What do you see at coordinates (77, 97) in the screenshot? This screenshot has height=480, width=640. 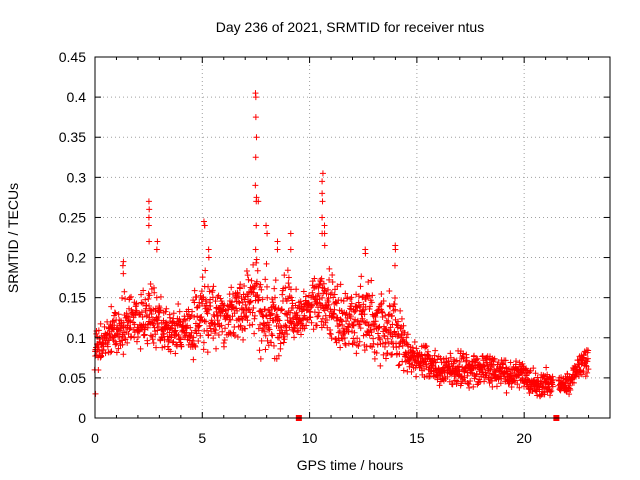 I see `y-tick-label: 0.4` at bounding box center [77, 97].